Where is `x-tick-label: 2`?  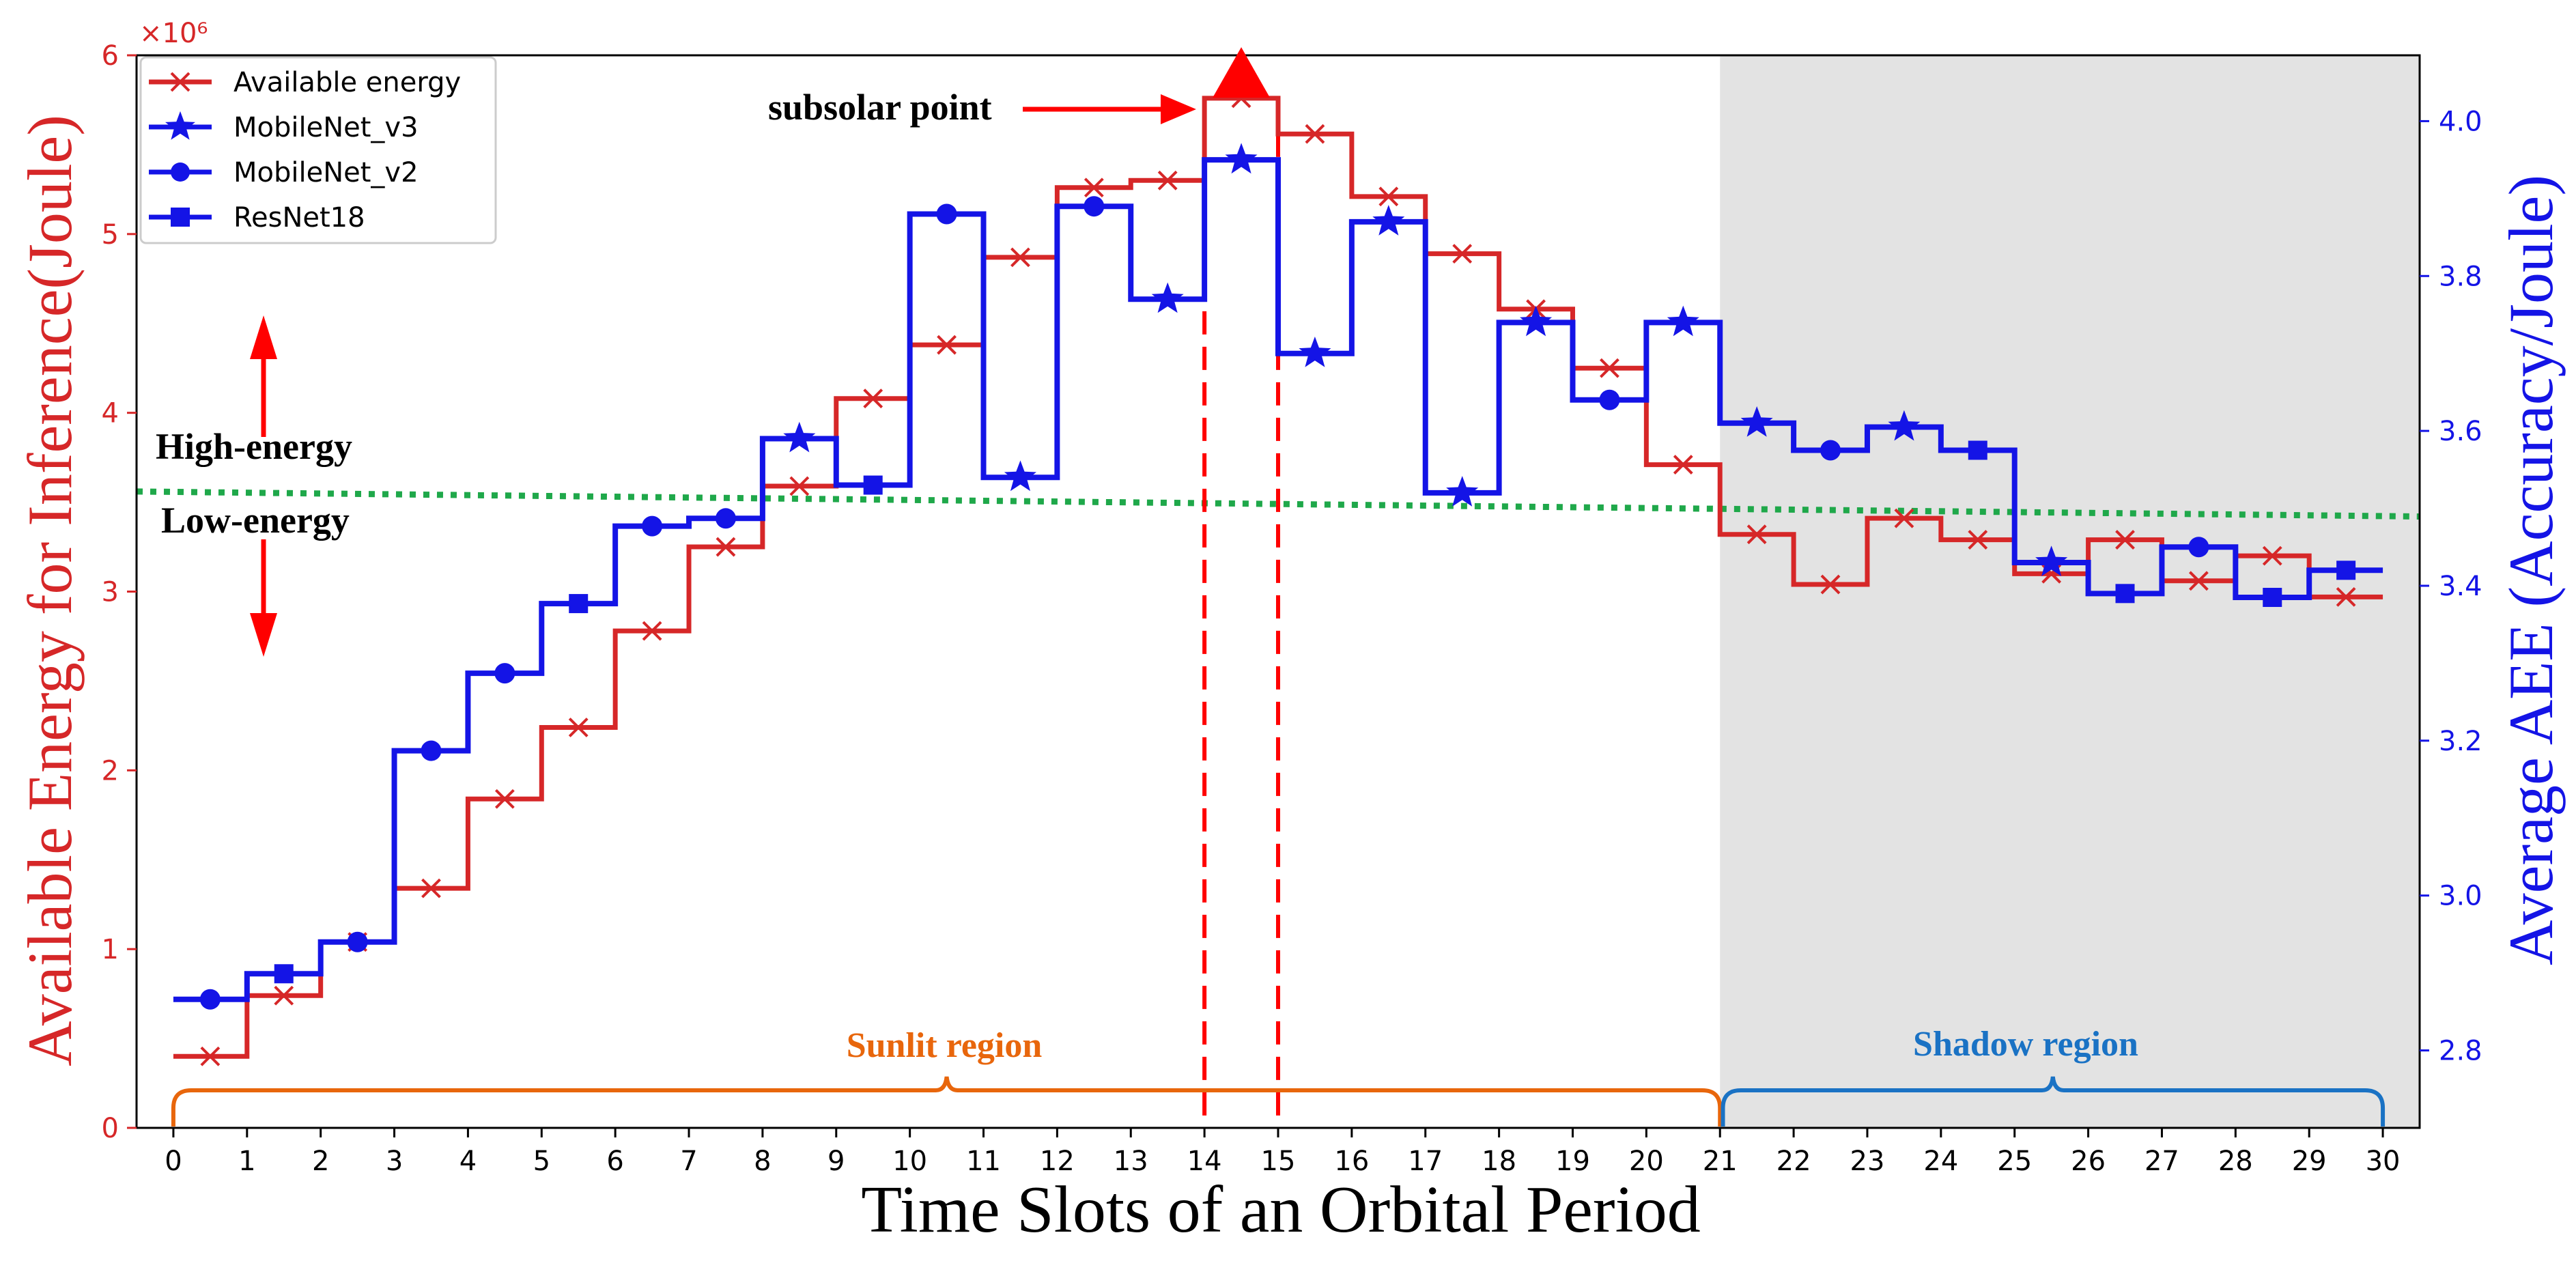 x-tick-label: 2 is located at coordinates (321, 1161).